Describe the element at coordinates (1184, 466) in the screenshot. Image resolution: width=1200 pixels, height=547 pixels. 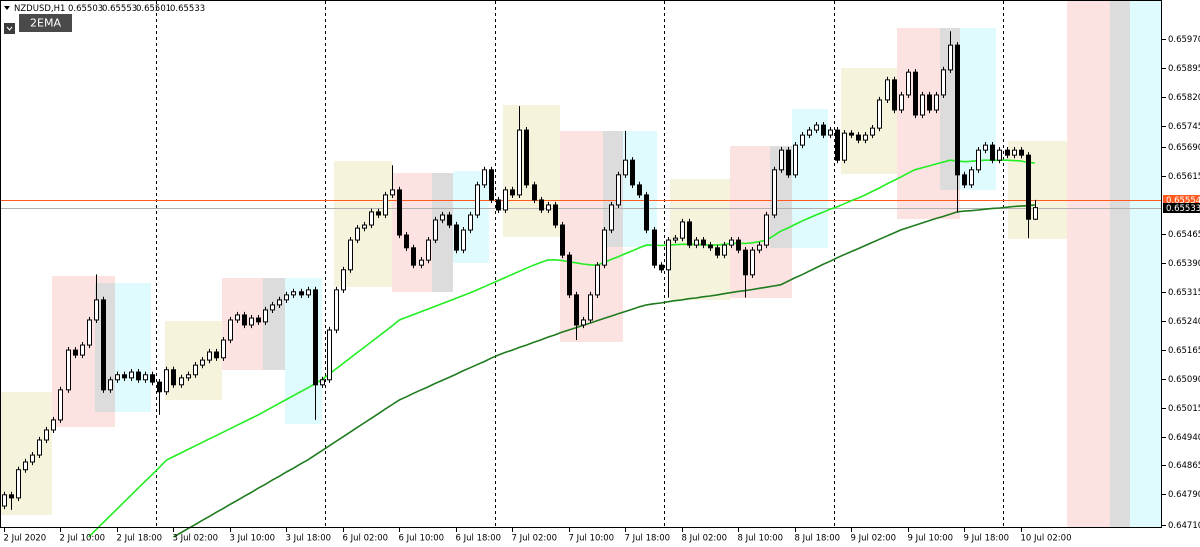
I see `y-tick-label: 0.64865` at that location.